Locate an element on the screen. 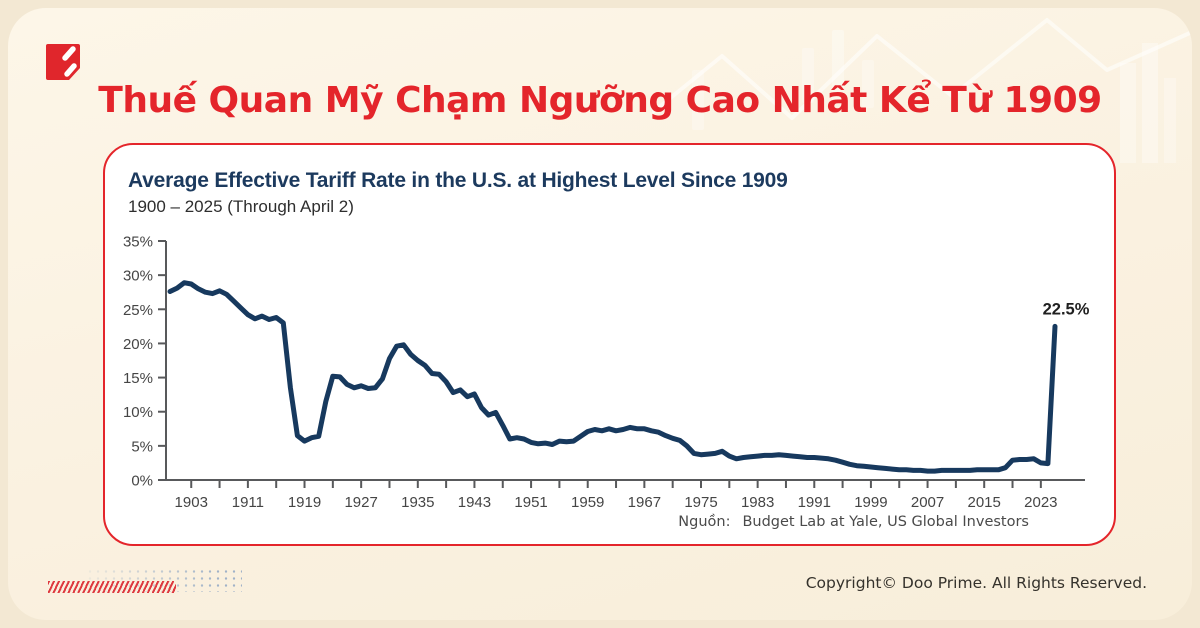 The width and height of the screenshot is (1200, 628). svg-text: 5% is located at coordinates (142, 446).